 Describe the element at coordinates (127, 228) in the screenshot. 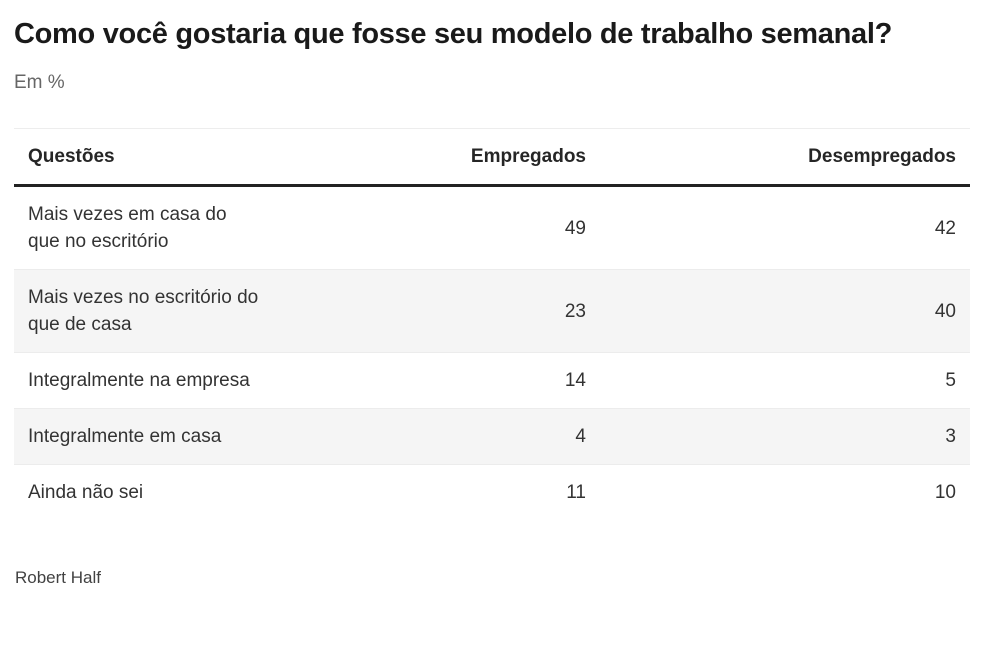

I see `question-cell: Mais vezes em casa do que no escritório` at that location.